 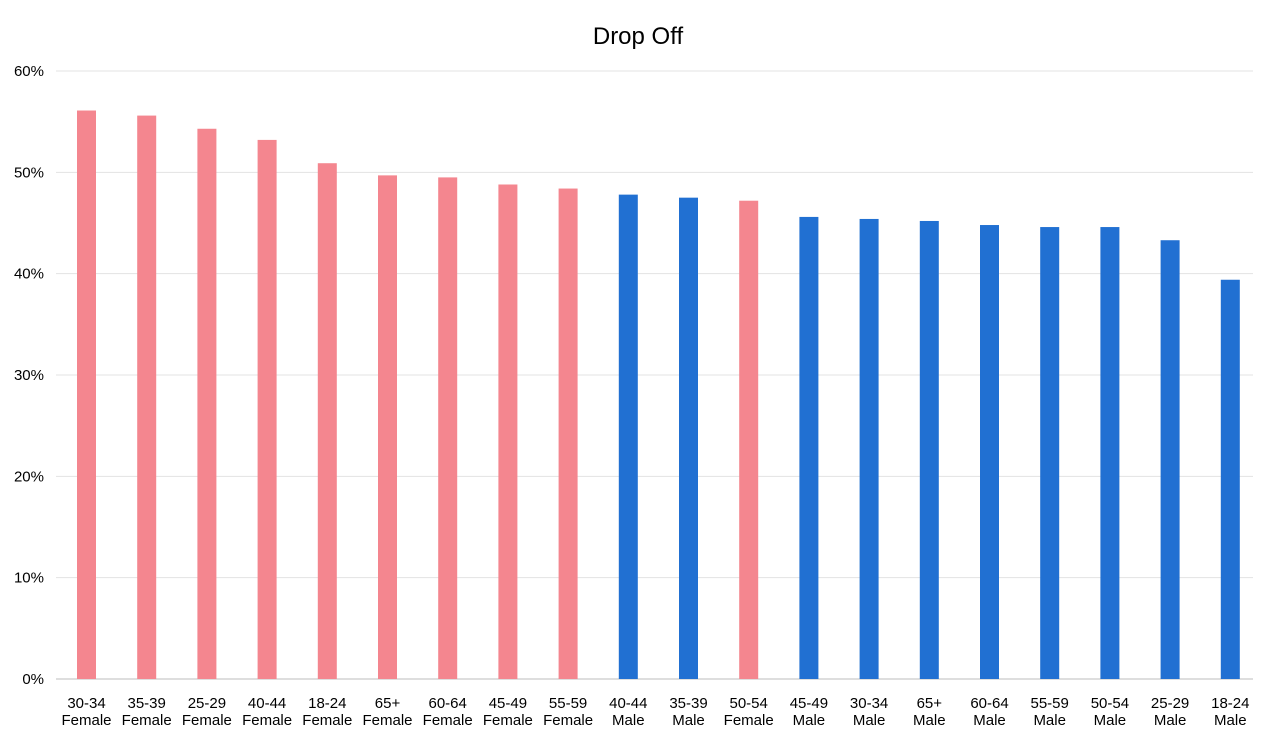 I want to click on y-tick-label: 40%, so click(x=29, y=274).